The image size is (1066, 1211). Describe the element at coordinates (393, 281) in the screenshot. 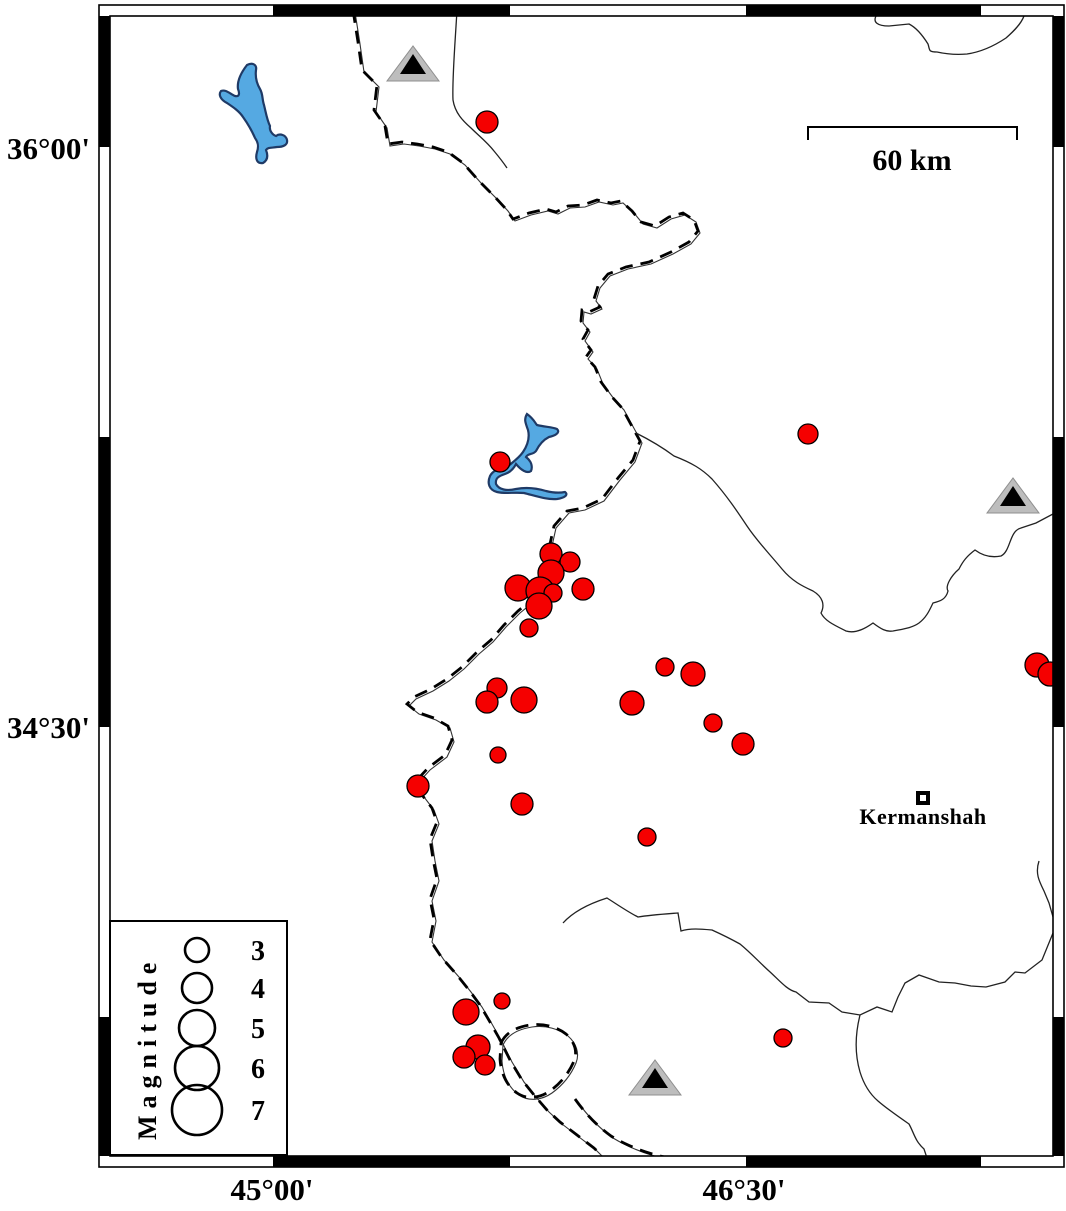

I see `lakes-layer` at that location.